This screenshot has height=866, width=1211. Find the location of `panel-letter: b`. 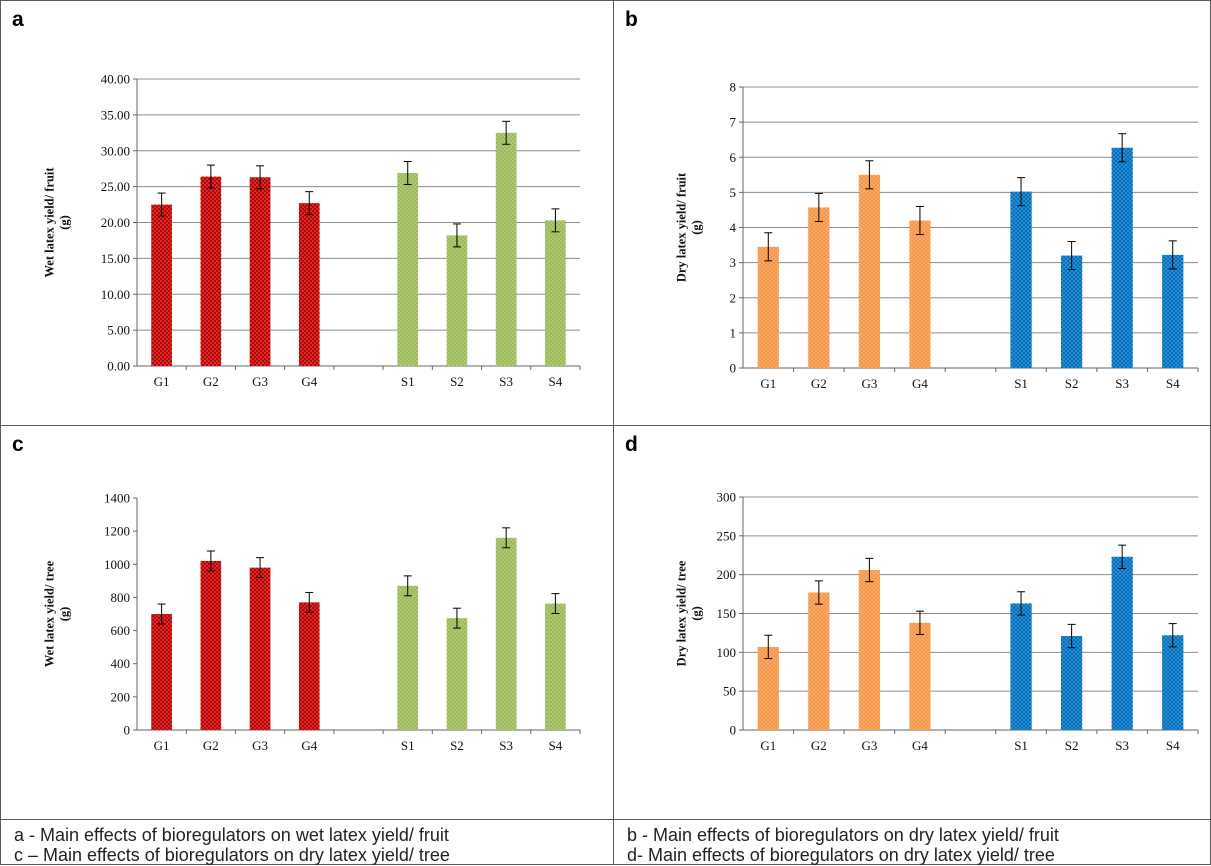

panel-letter: b is located at coordinates (631, 19).